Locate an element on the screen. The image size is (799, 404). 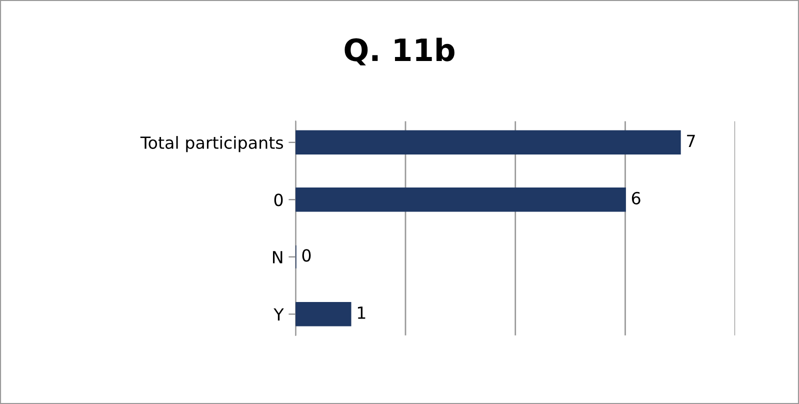
data-label: 7 is located at coordinates (691, 140).